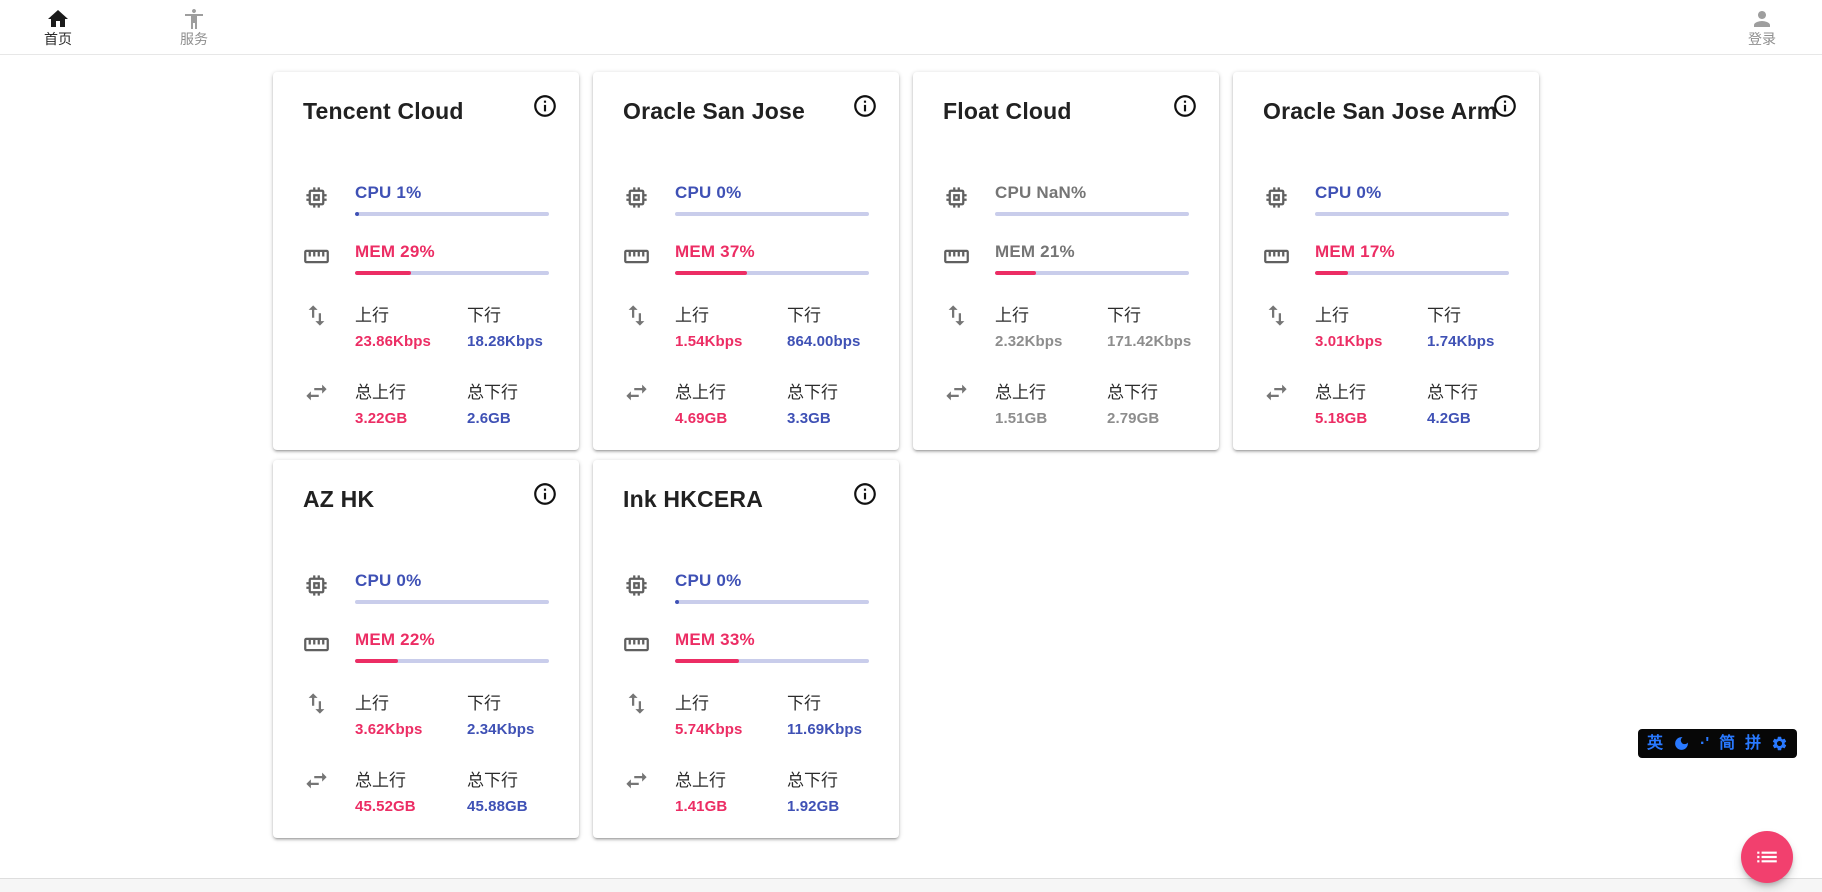 This screenshot has height=892, width=1822. I want to click on mem-row: MEM 17%, so click(1386, 258).